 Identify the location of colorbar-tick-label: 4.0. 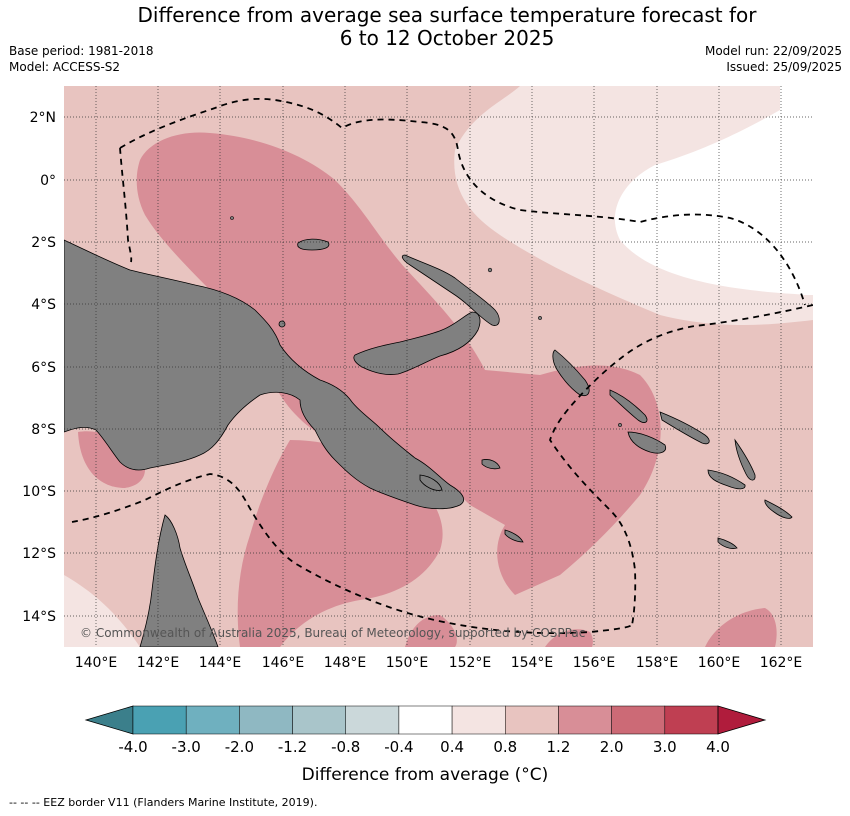
(718, 747).